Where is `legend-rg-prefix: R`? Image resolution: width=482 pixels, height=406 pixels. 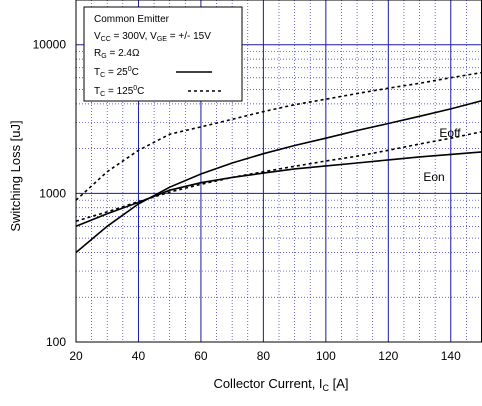
legend-rg-prefix: R is located at coordinates (97, 53).